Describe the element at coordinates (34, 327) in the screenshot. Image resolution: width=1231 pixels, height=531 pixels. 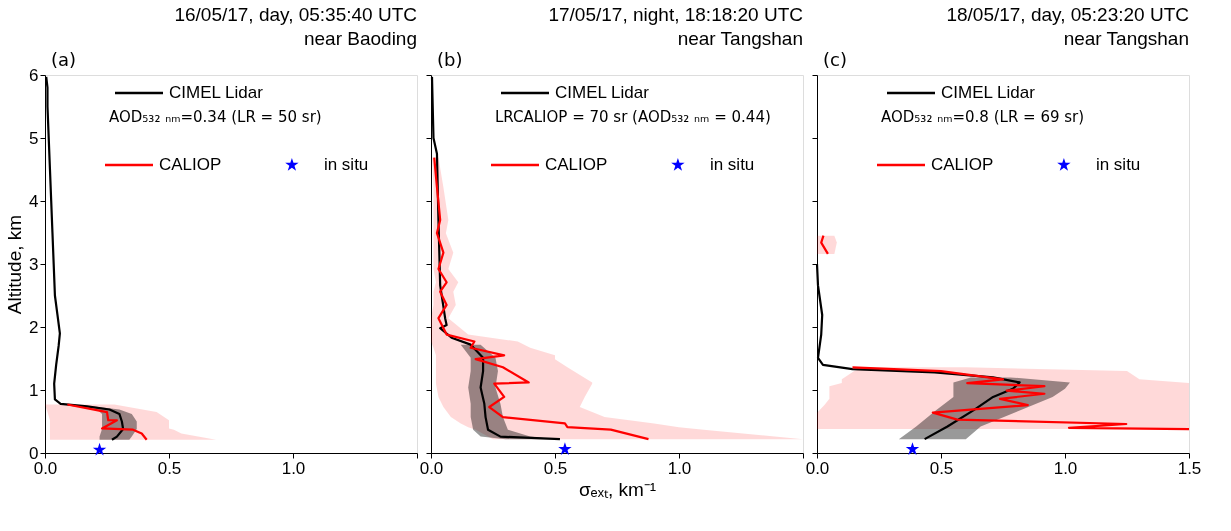
I see `y-tick-label: 2` at that location.